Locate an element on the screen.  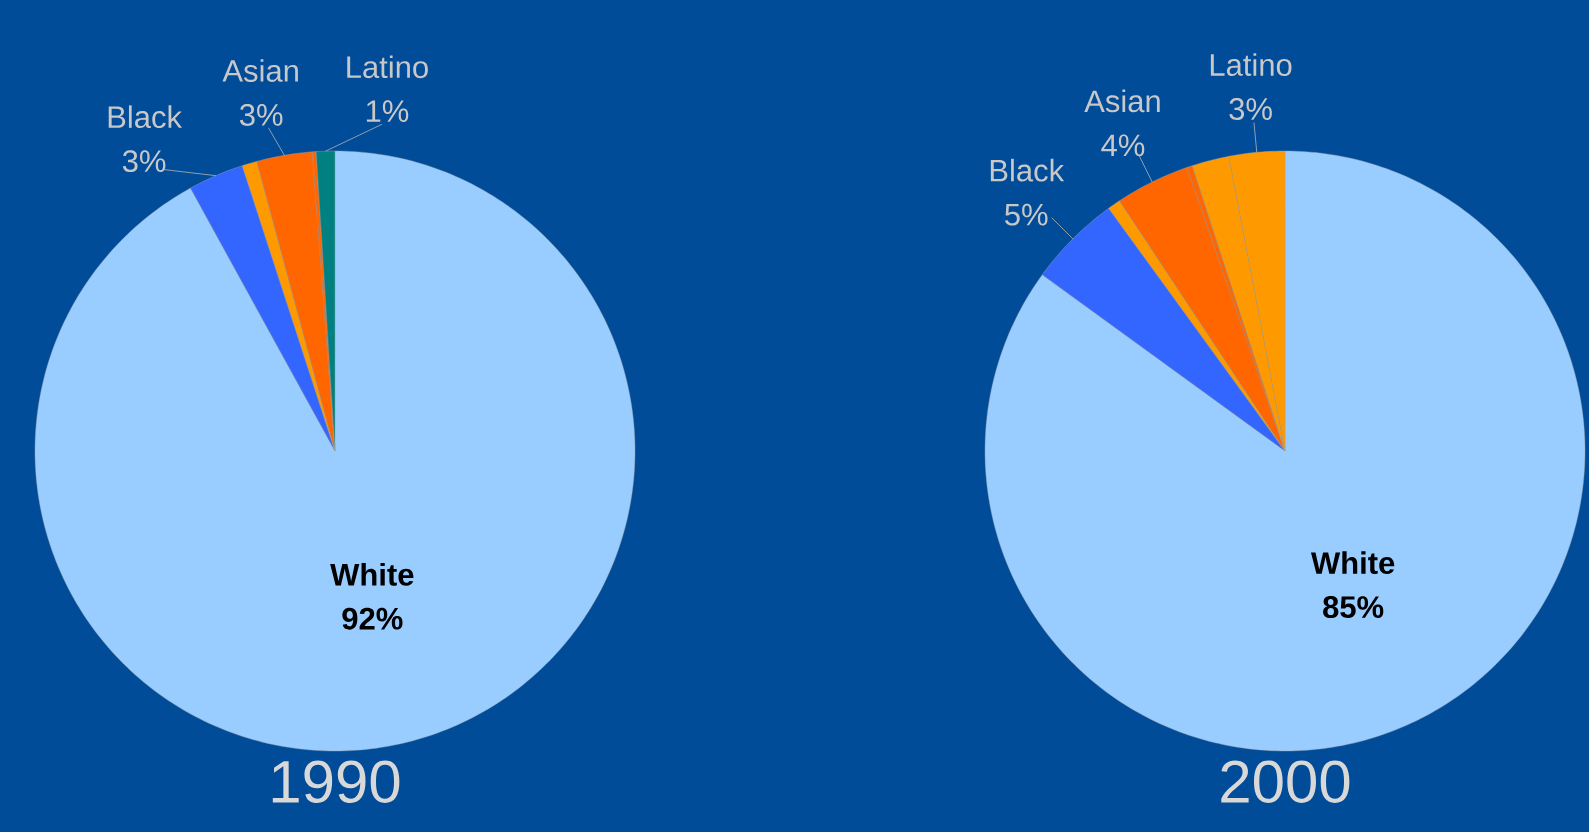
data-label: 4% is located at coordinates (1123, 145).